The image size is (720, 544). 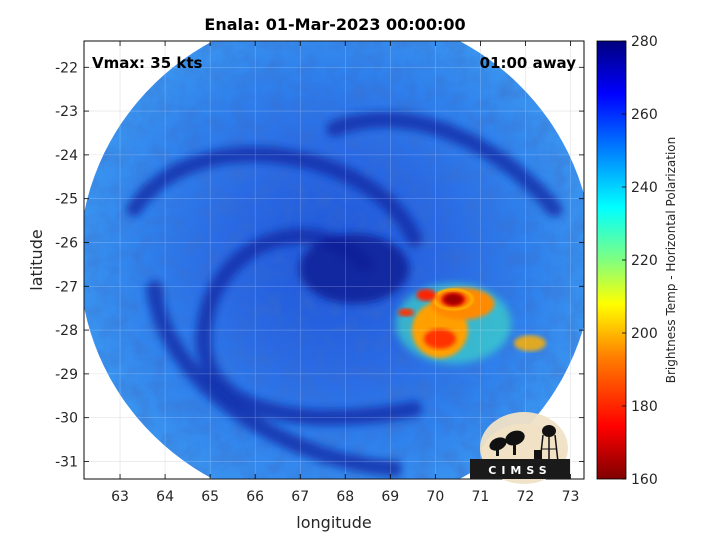 I want to click on x-tick-label: 67, so click(x=300, y=497).